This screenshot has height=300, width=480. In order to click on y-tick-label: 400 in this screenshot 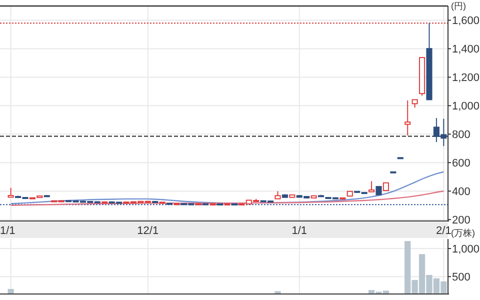, I will do `click(461, 192)`.